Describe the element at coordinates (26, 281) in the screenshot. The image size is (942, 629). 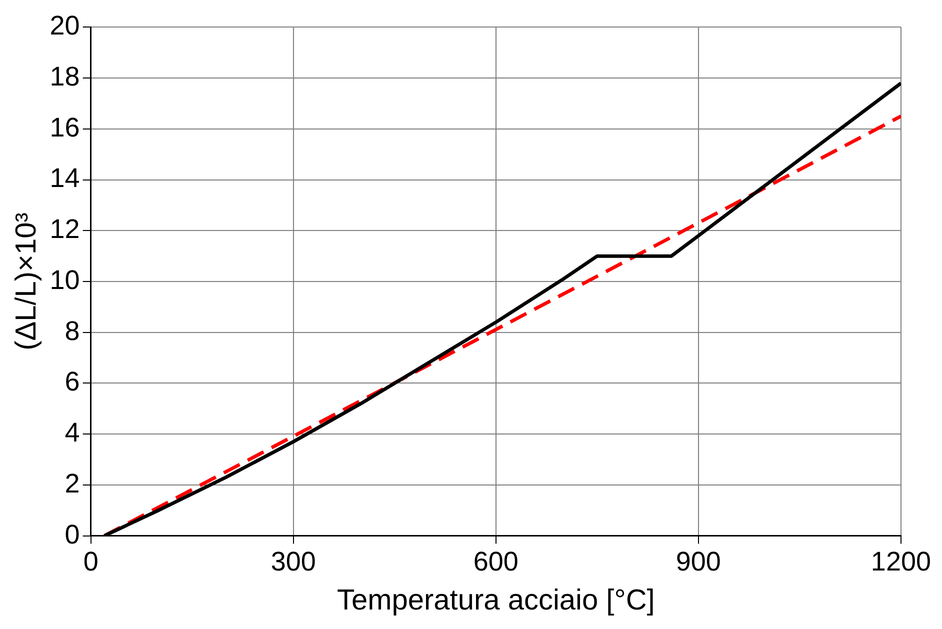
I see `y-axis-title: (ΔL/L)×10³` at that location.